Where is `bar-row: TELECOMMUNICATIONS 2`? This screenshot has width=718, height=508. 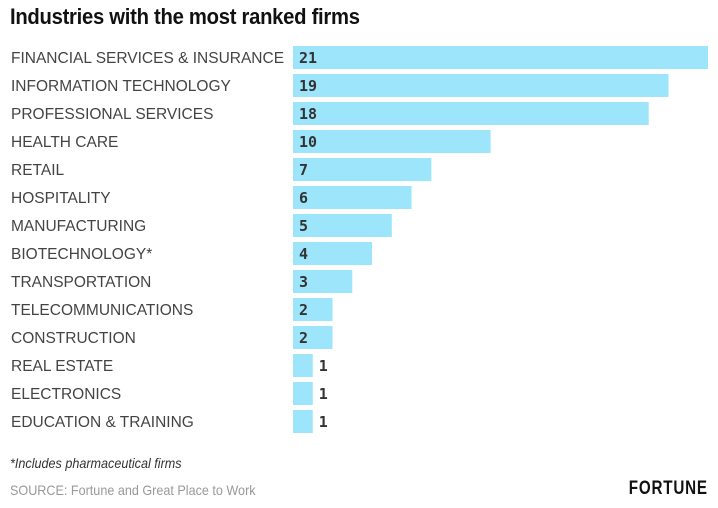 bar-row: TELECOMMUNICATIONS 2 is located at coordinates (172, 309).